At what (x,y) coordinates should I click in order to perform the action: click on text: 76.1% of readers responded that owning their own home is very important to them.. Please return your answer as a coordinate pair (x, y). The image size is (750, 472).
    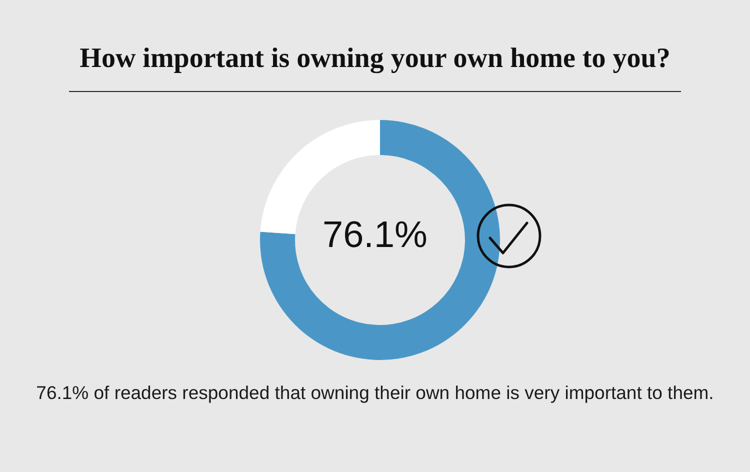
    Looking at the image, I should click on (375, 393).